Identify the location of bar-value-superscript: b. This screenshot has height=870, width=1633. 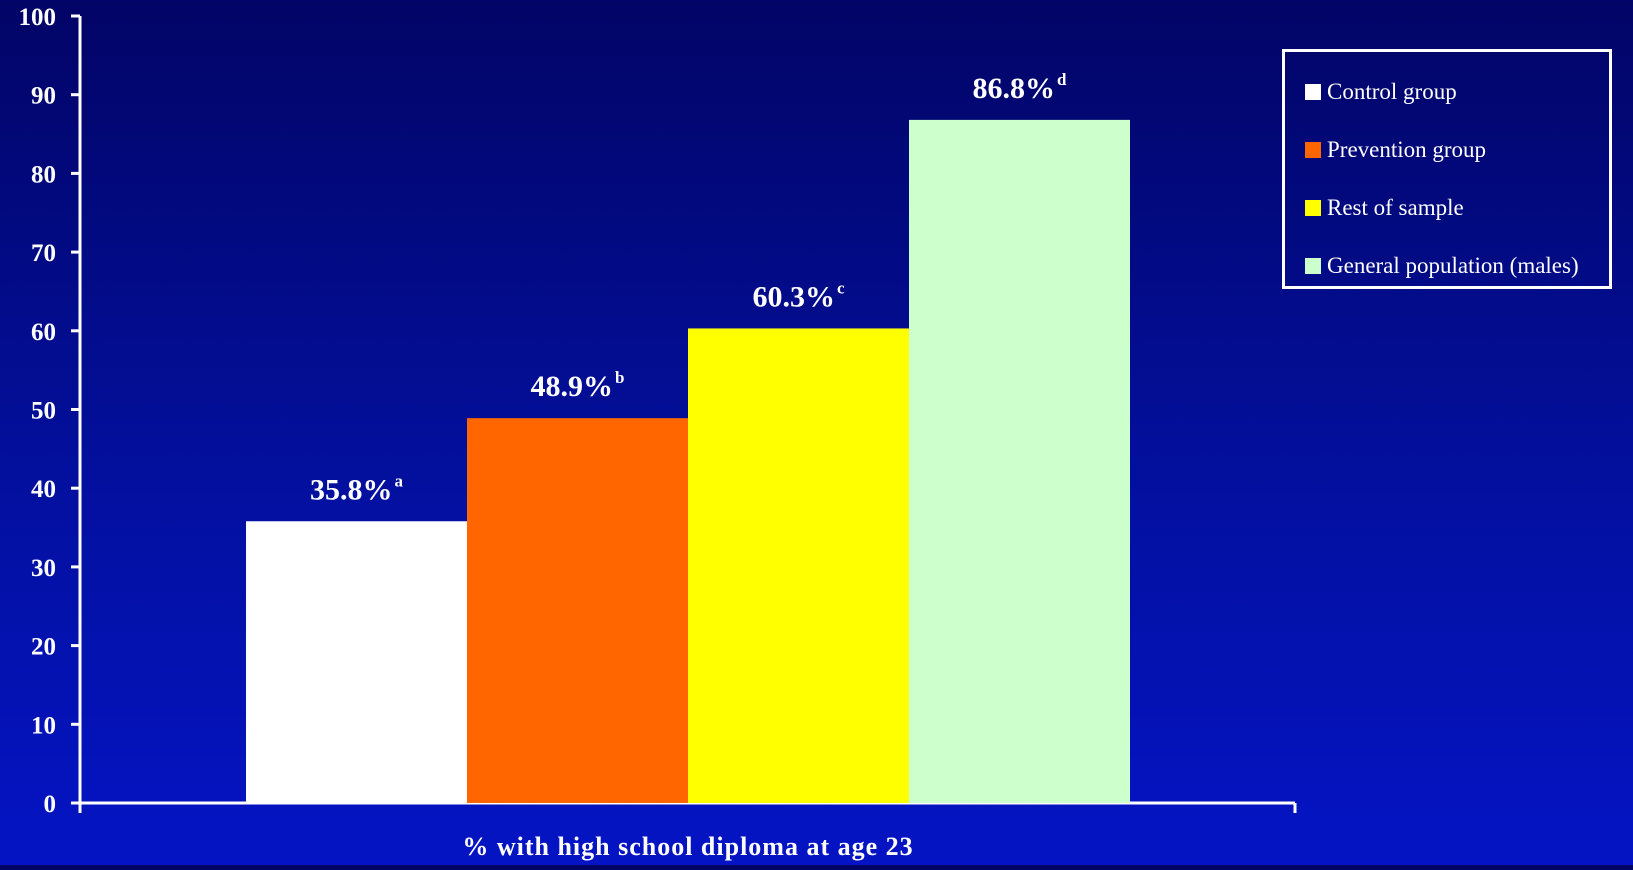
(619, 377).